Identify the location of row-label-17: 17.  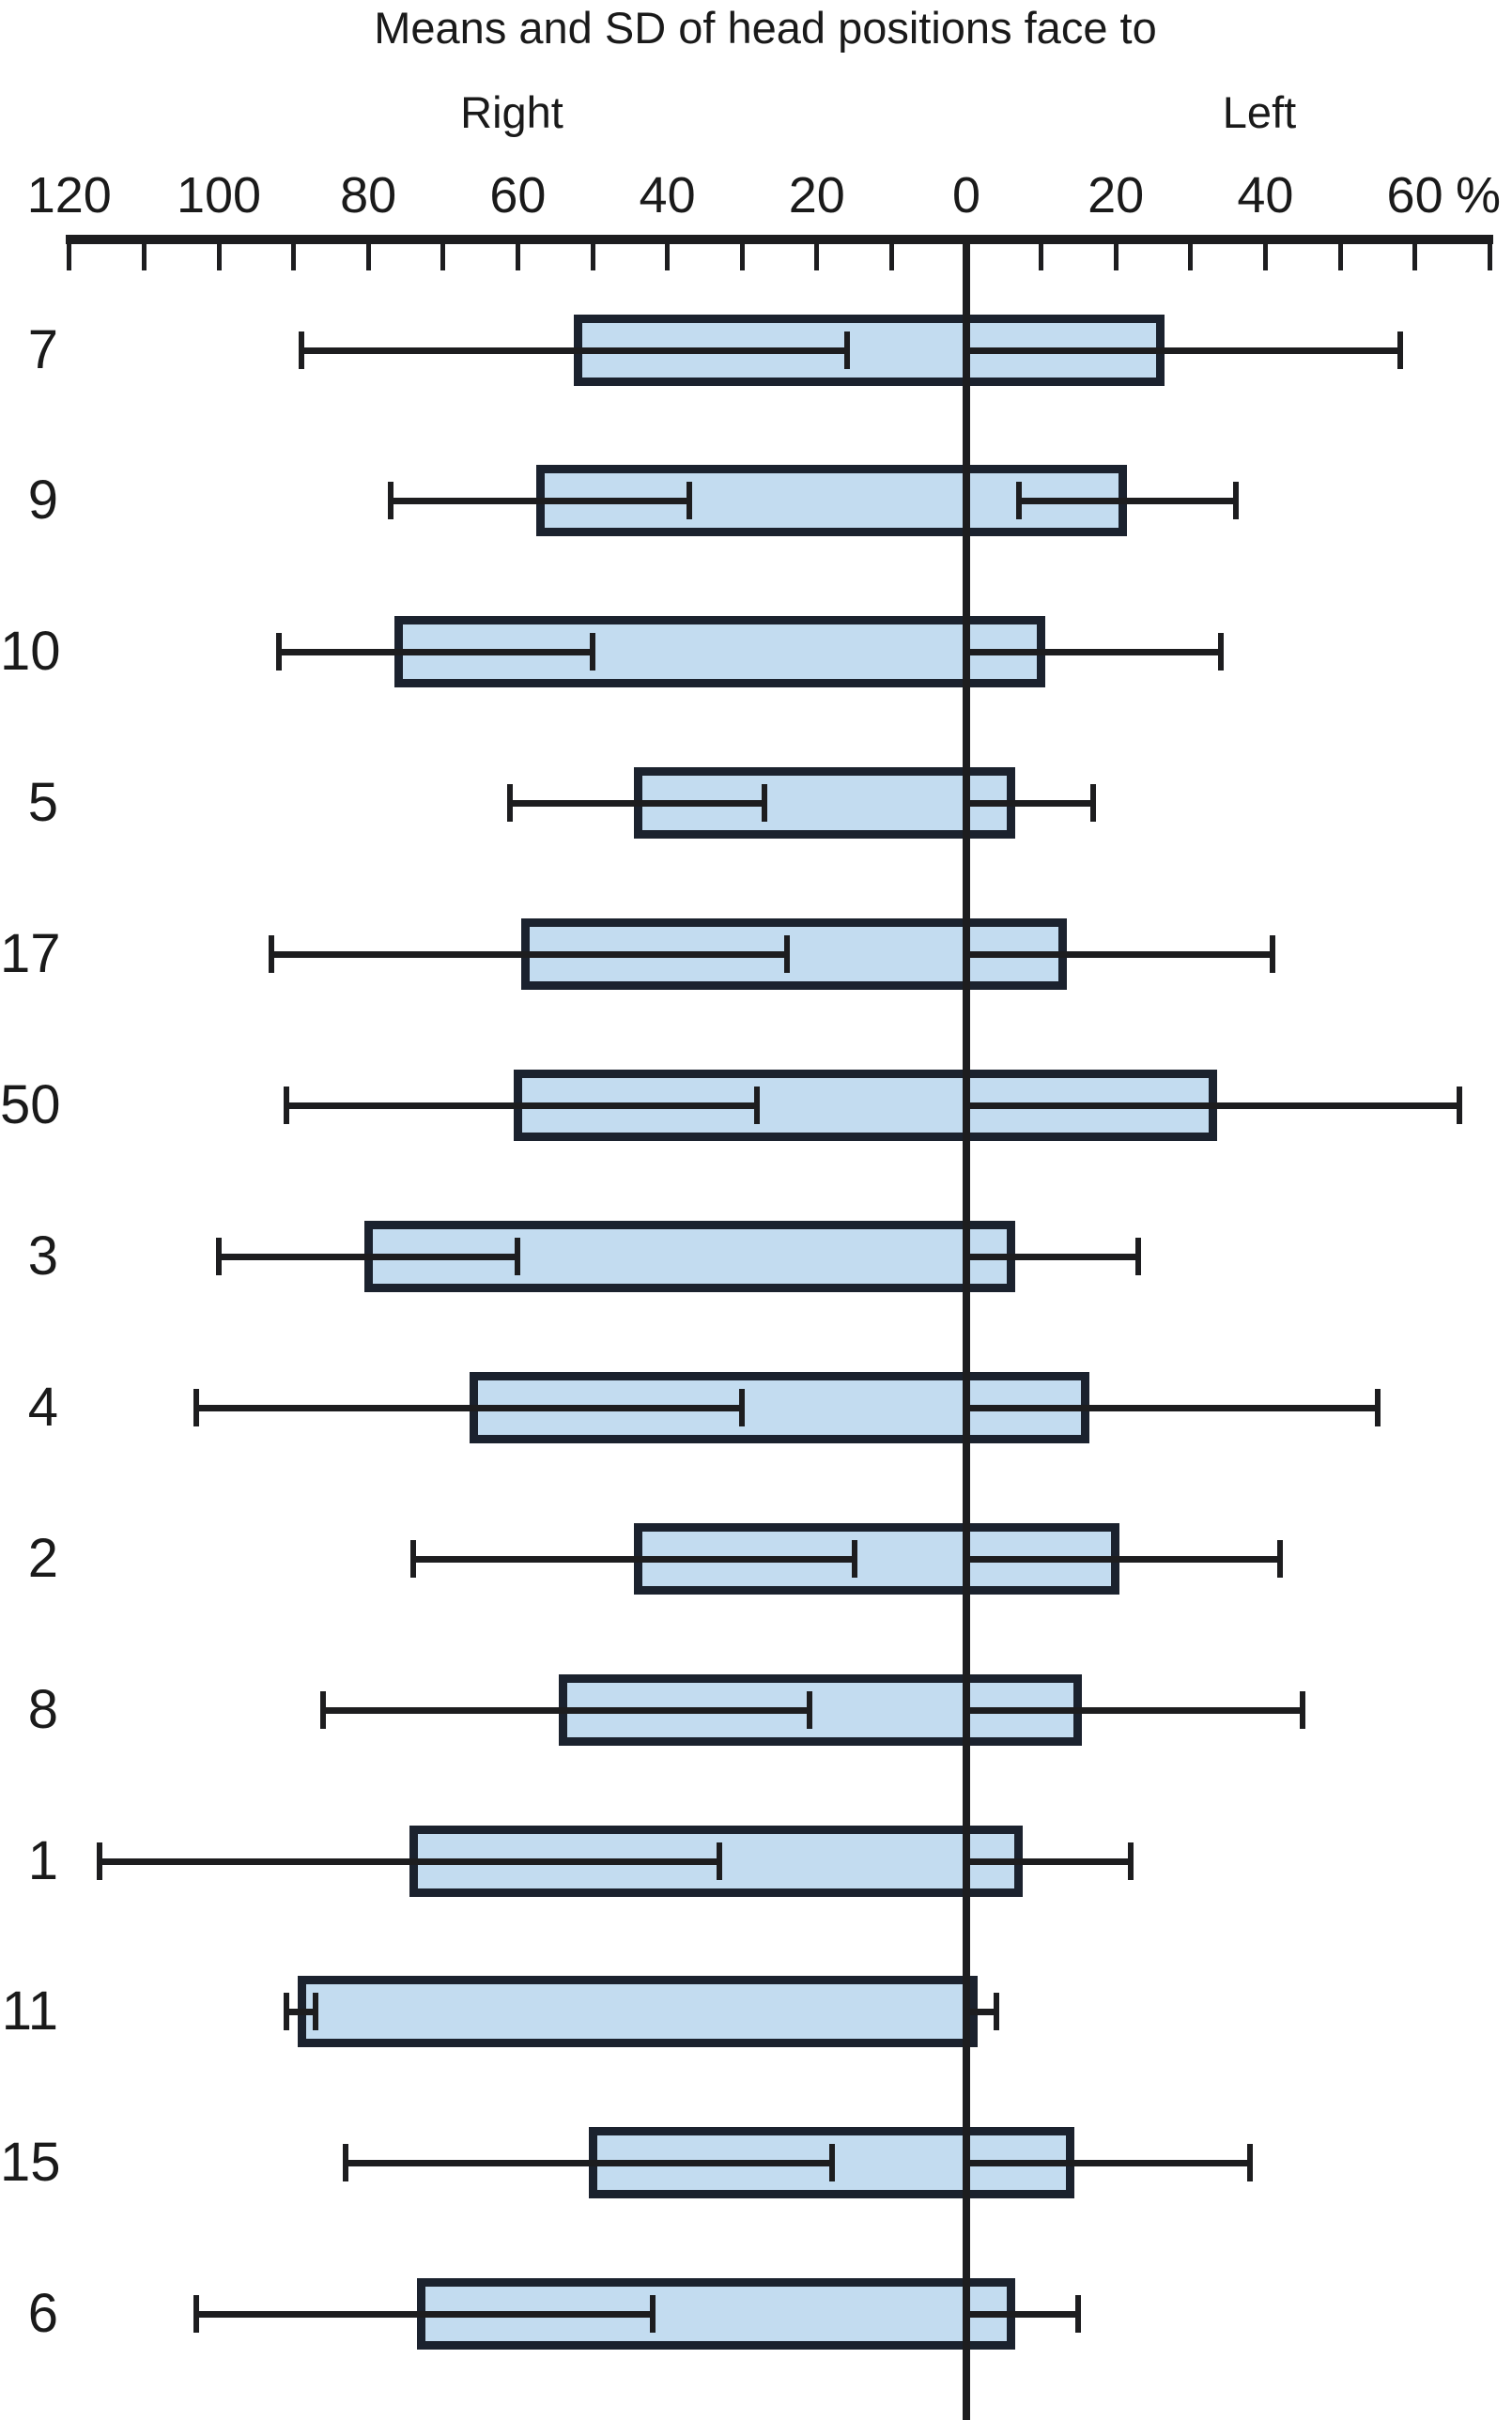
(31, 954).